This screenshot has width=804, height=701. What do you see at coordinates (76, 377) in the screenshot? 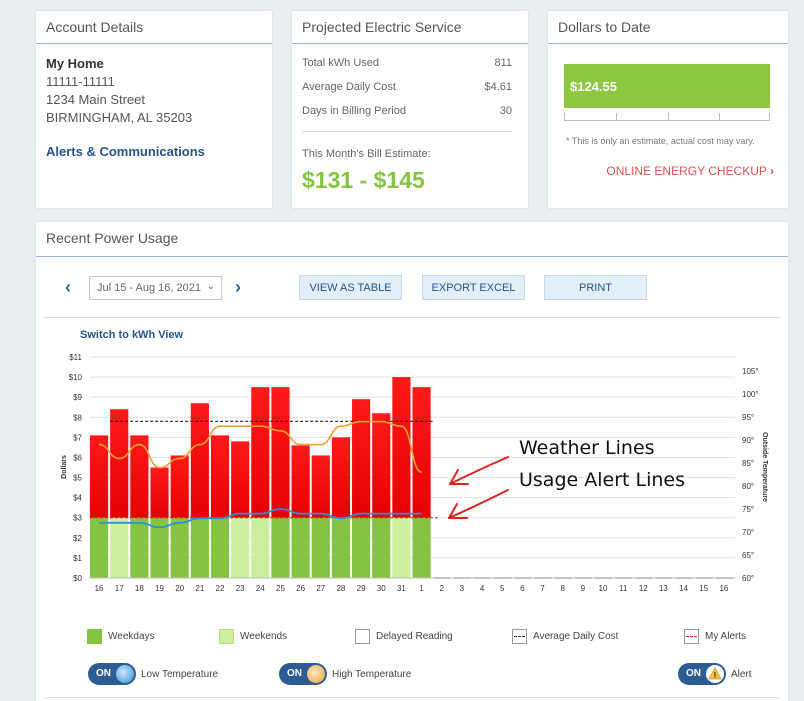
I see `y-tick-label: $10` at bounding box center [76, 377].